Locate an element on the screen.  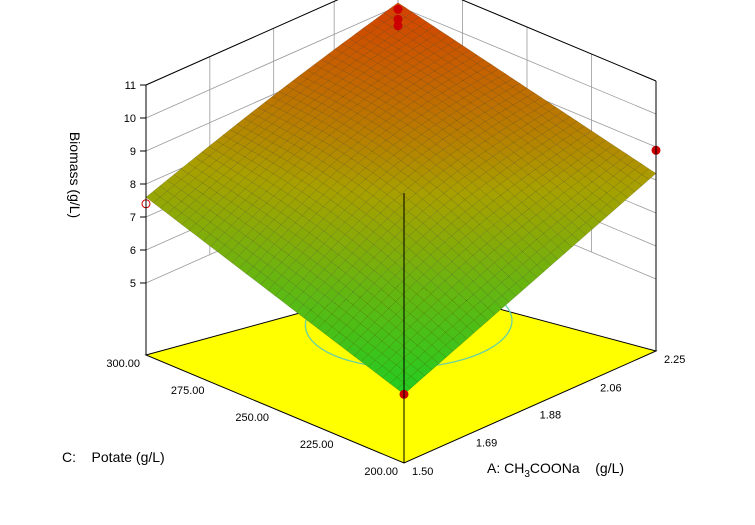
y-tick-label: 300.00 is located at coordinates (123, 364).